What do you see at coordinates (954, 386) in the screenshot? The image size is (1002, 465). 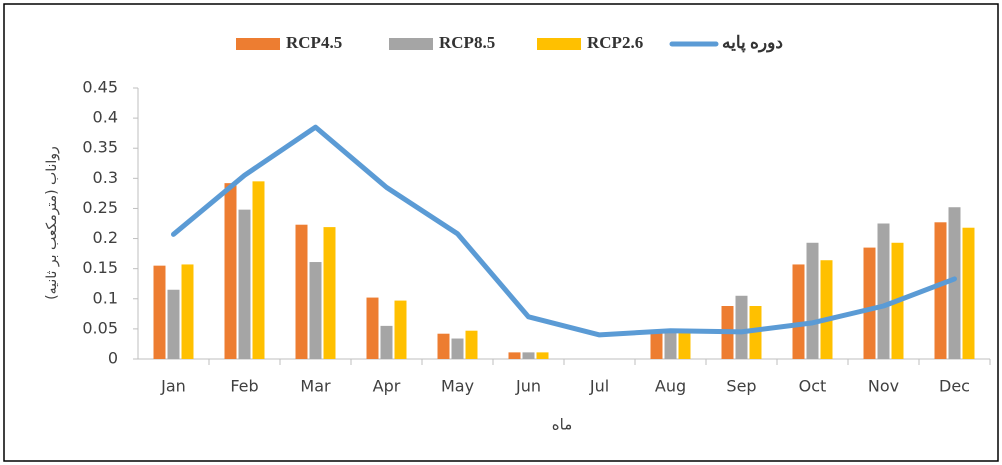 I see `x-tick-label: Dec` at bounding box center [954, 386].